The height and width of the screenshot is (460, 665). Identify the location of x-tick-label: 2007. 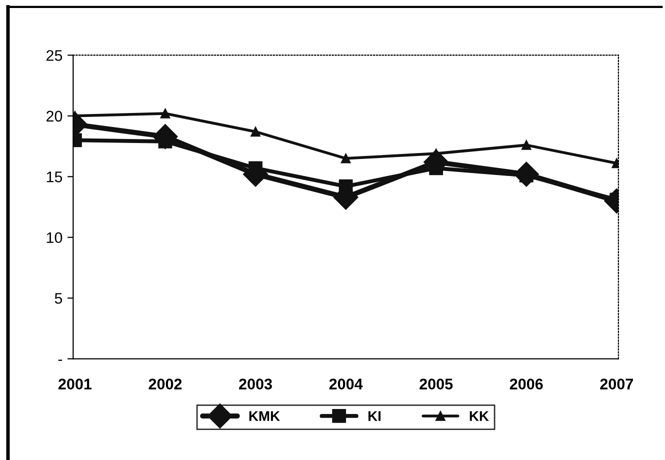
(616, 384).